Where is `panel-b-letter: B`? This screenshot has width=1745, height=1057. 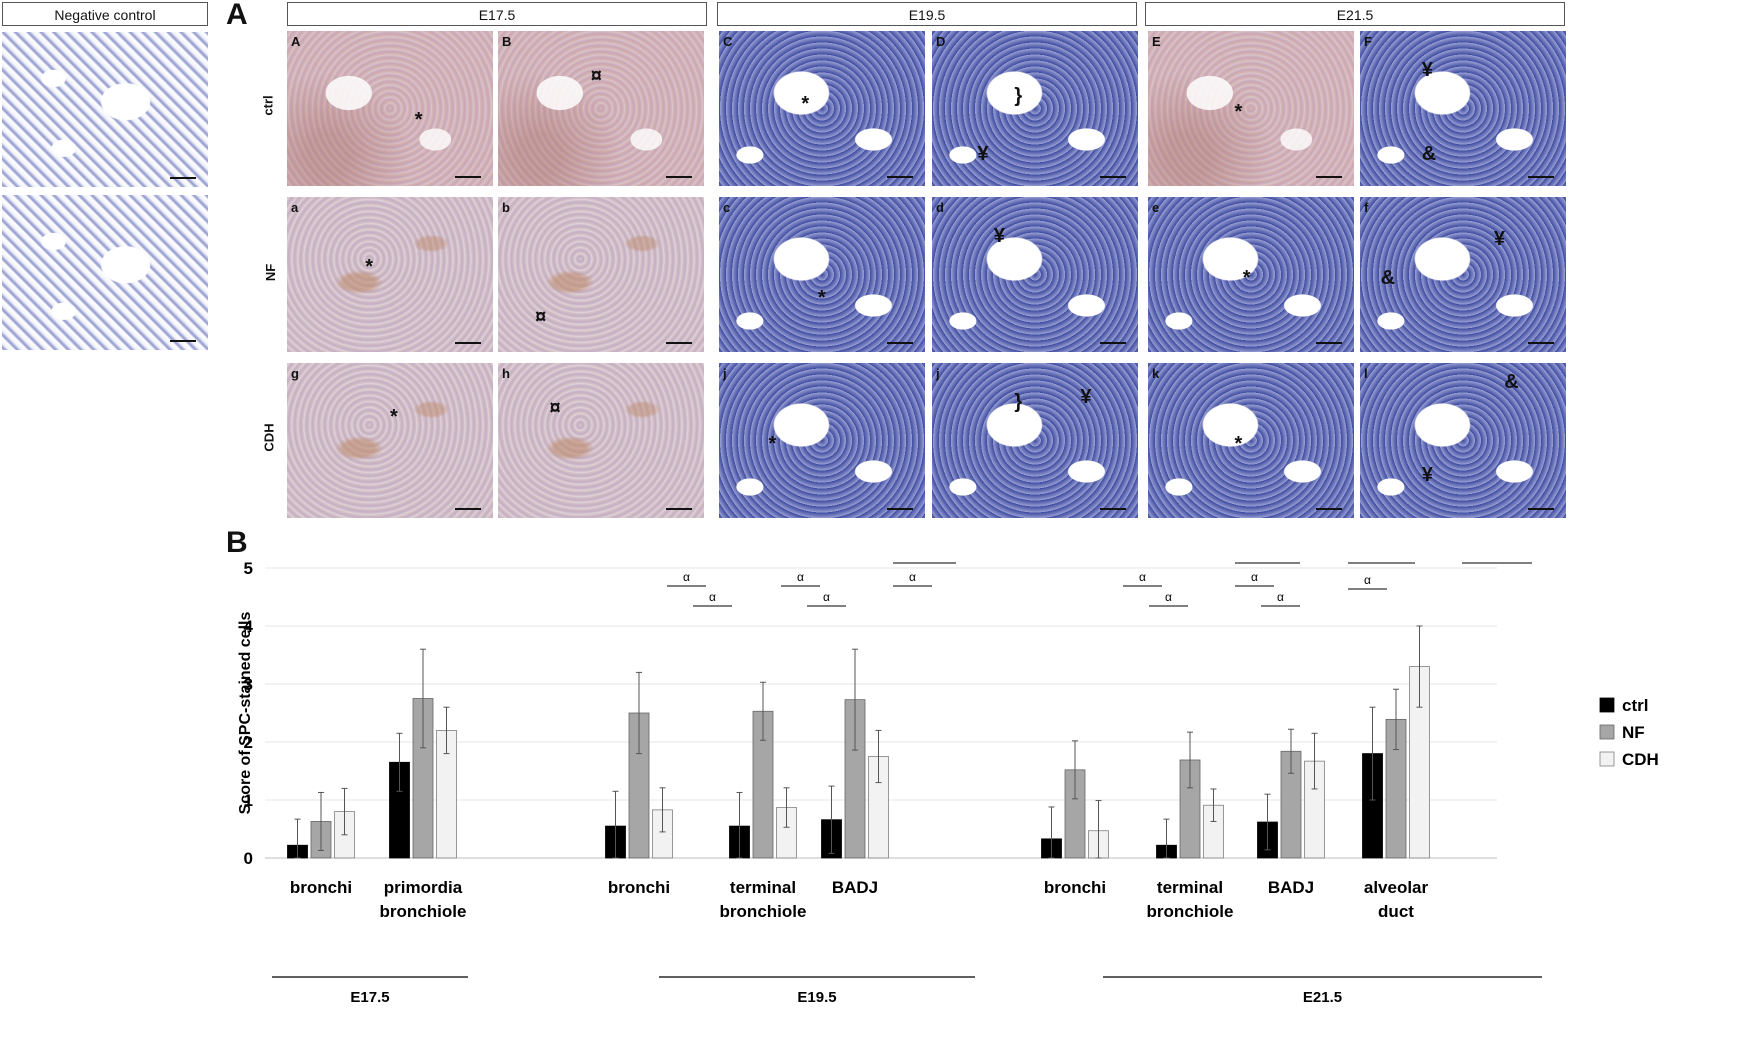 panel-b-letter: B is located at coordinates (237, 542).